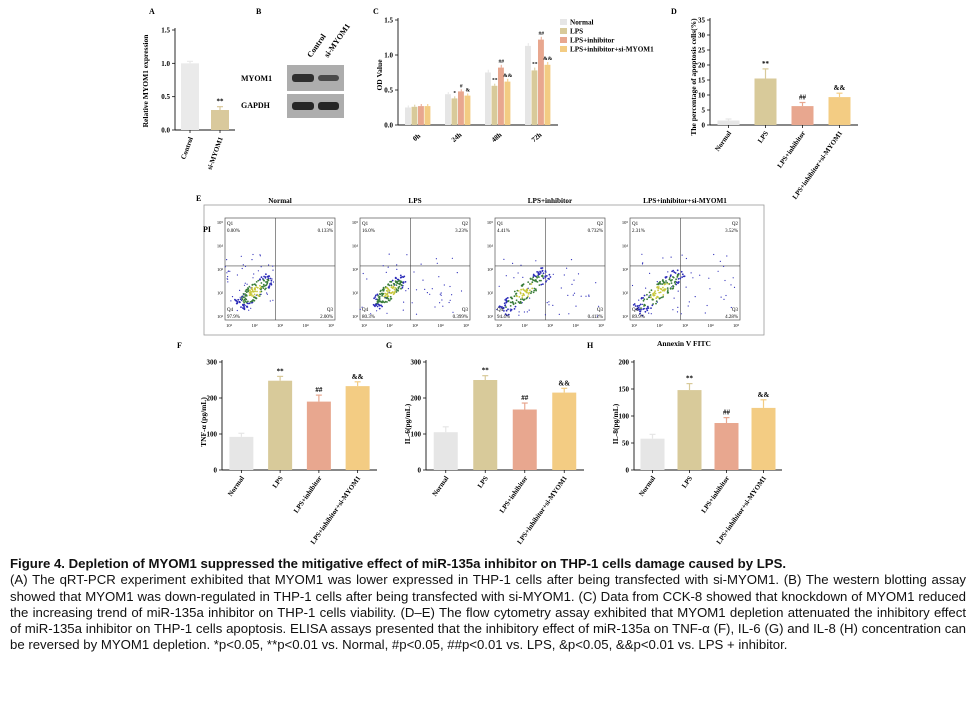 The width and height of the screenshot is (974, 706). Describe the element at coordinates (625, 222) in the screenshot. I see `flow-y-tick-label: 10⁵` at that location.